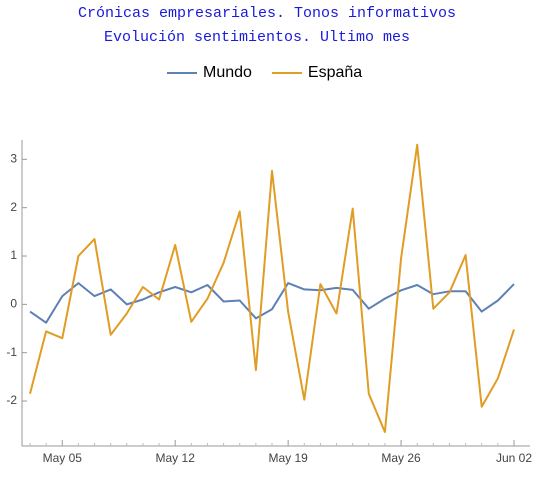 This screenshot has height=499, width=534. I want to click on chart-subtitle: Evolución sentimientos. Ultimo mes, so click(257, 37).